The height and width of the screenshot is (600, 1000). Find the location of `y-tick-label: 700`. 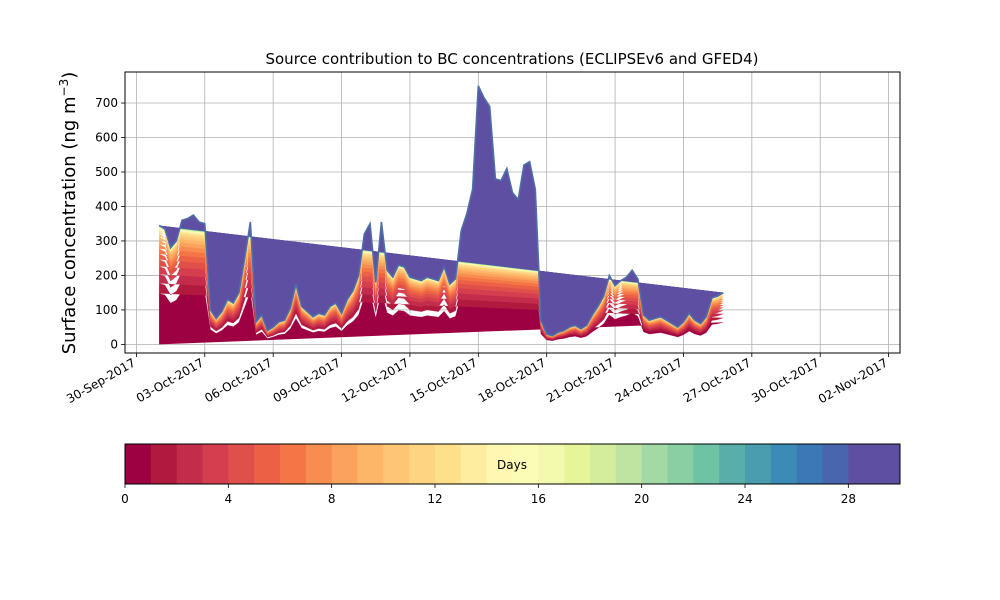

y-tick-label: 700 is located at coordinates (106, 103).